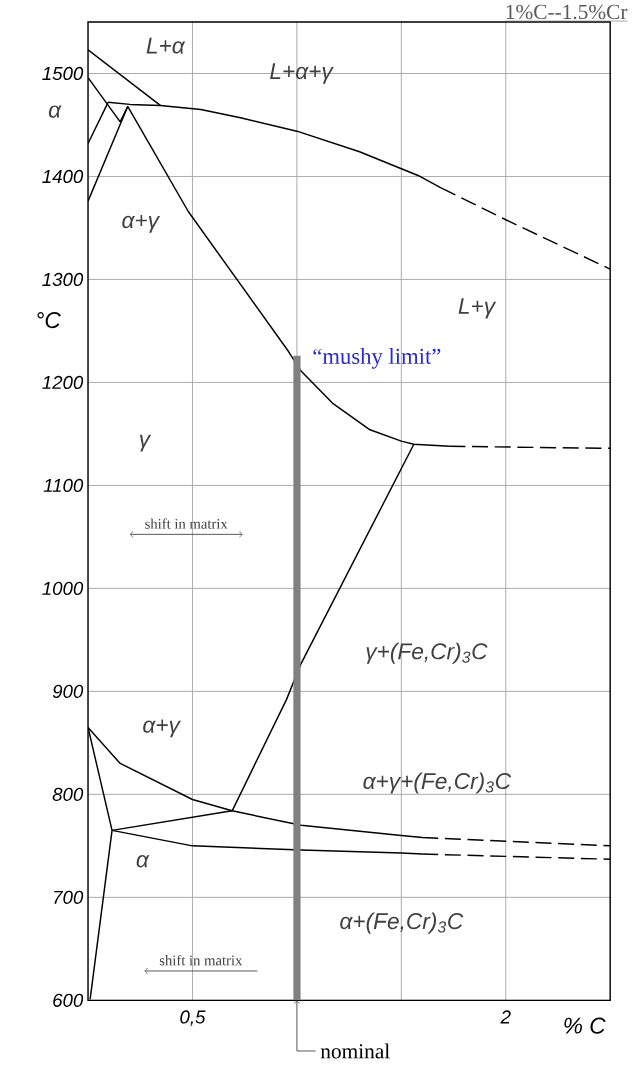 The height and width of the screenshot is (1067, 640). Describe the element at coordinates (193, 1018) in the screenshot. I see `x-tick-label: 0,5` at that location.